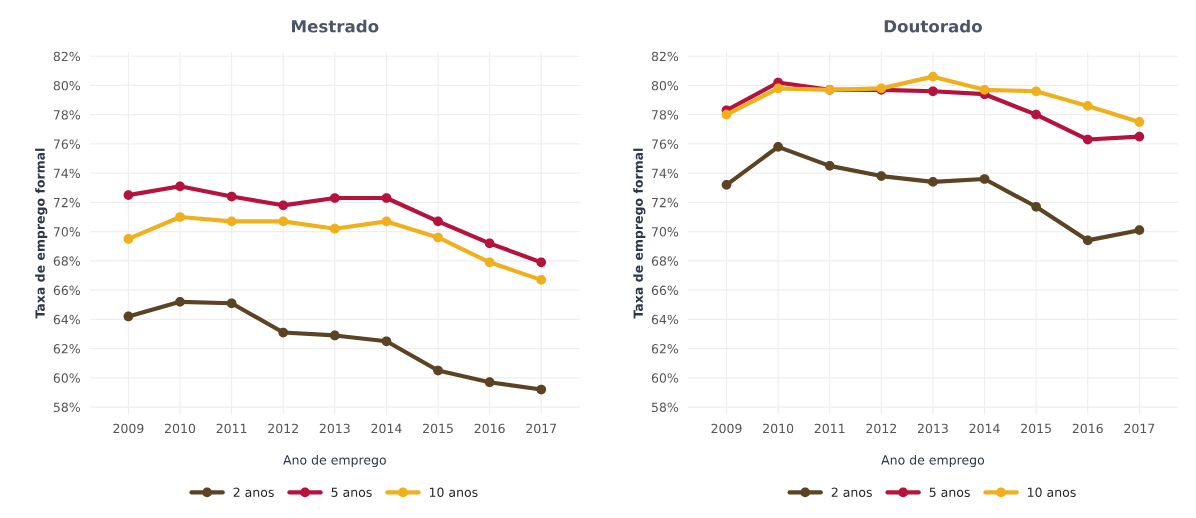 The width and height of the screenshot is (1196, 518). Describe the element at coordinates (933, 26) in the screenshot. I see `chart-title: Doutorado` at that location.